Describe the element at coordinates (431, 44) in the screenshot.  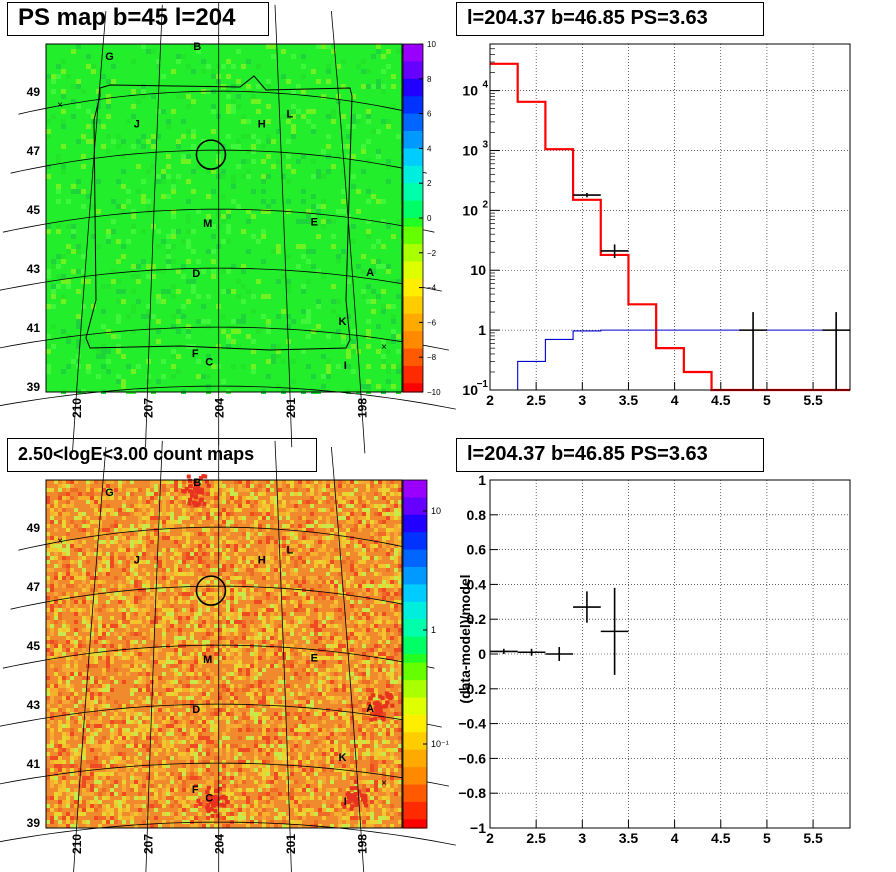
I see `colorbar-tick-label: 10` at that location.